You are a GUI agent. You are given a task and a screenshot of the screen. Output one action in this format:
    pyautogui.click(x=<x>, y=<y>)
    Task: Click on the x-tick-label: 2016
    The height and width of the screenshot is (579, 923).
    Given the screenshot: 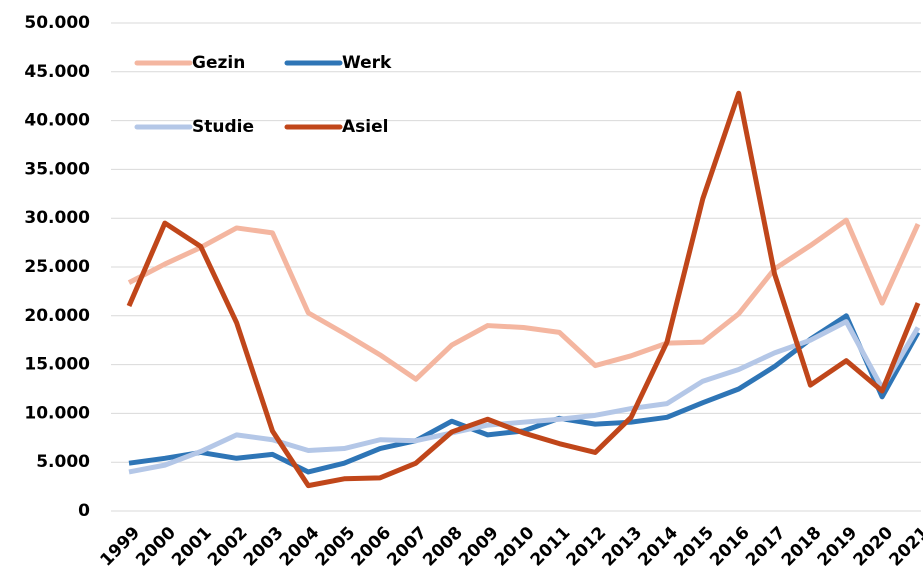 What is the action you would take?
    pyautogui.click(x=730, y=547)
    